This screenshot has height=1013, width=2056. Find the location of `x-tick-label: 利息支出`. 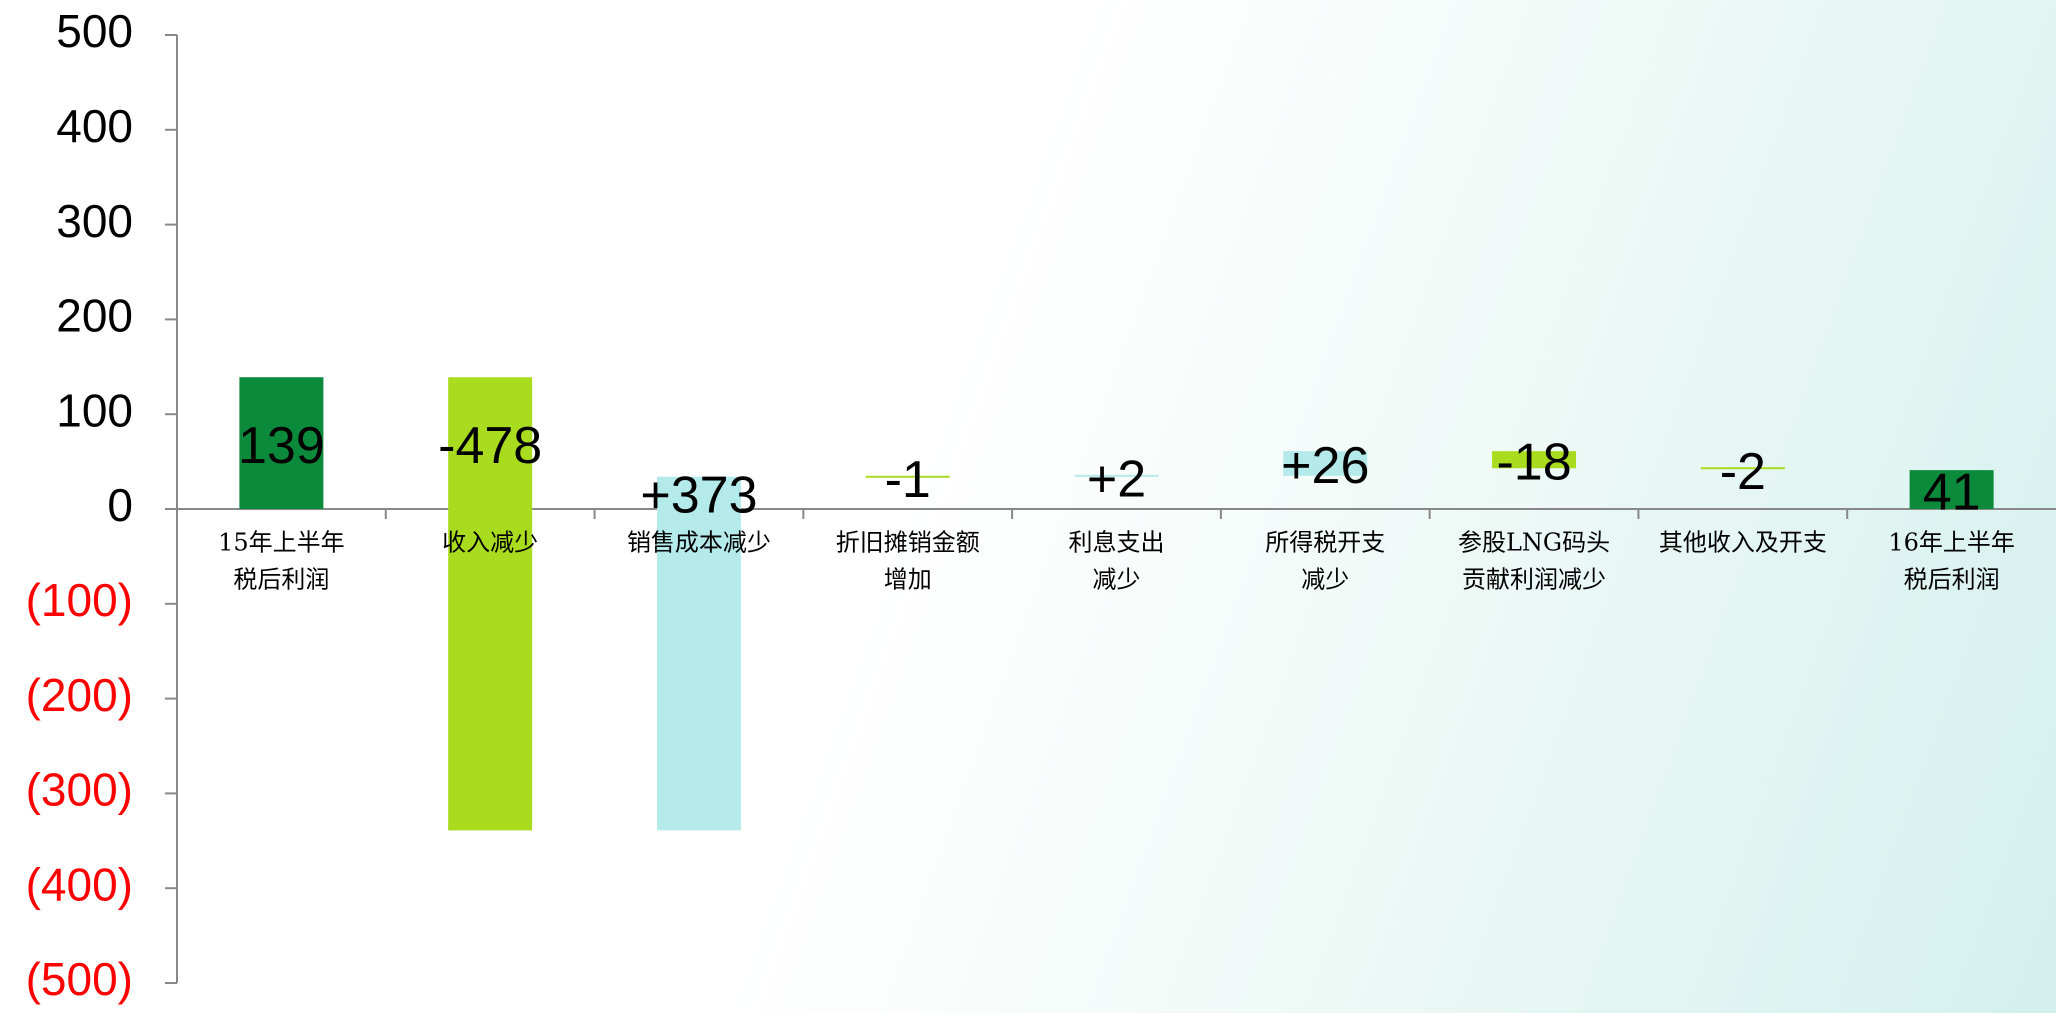

x-tick-label: 利息支出 is located at coordinates (1117, 543).